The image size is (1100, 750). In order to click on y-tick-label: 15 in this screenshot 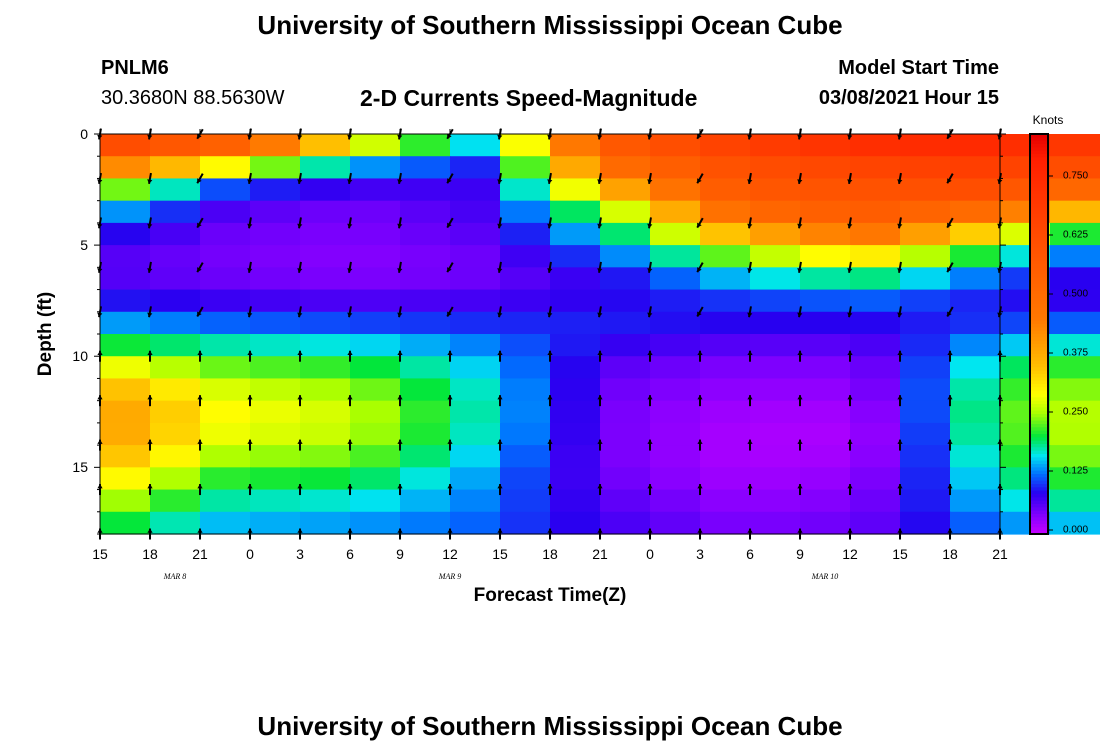, I will do `click(80, 467)`.